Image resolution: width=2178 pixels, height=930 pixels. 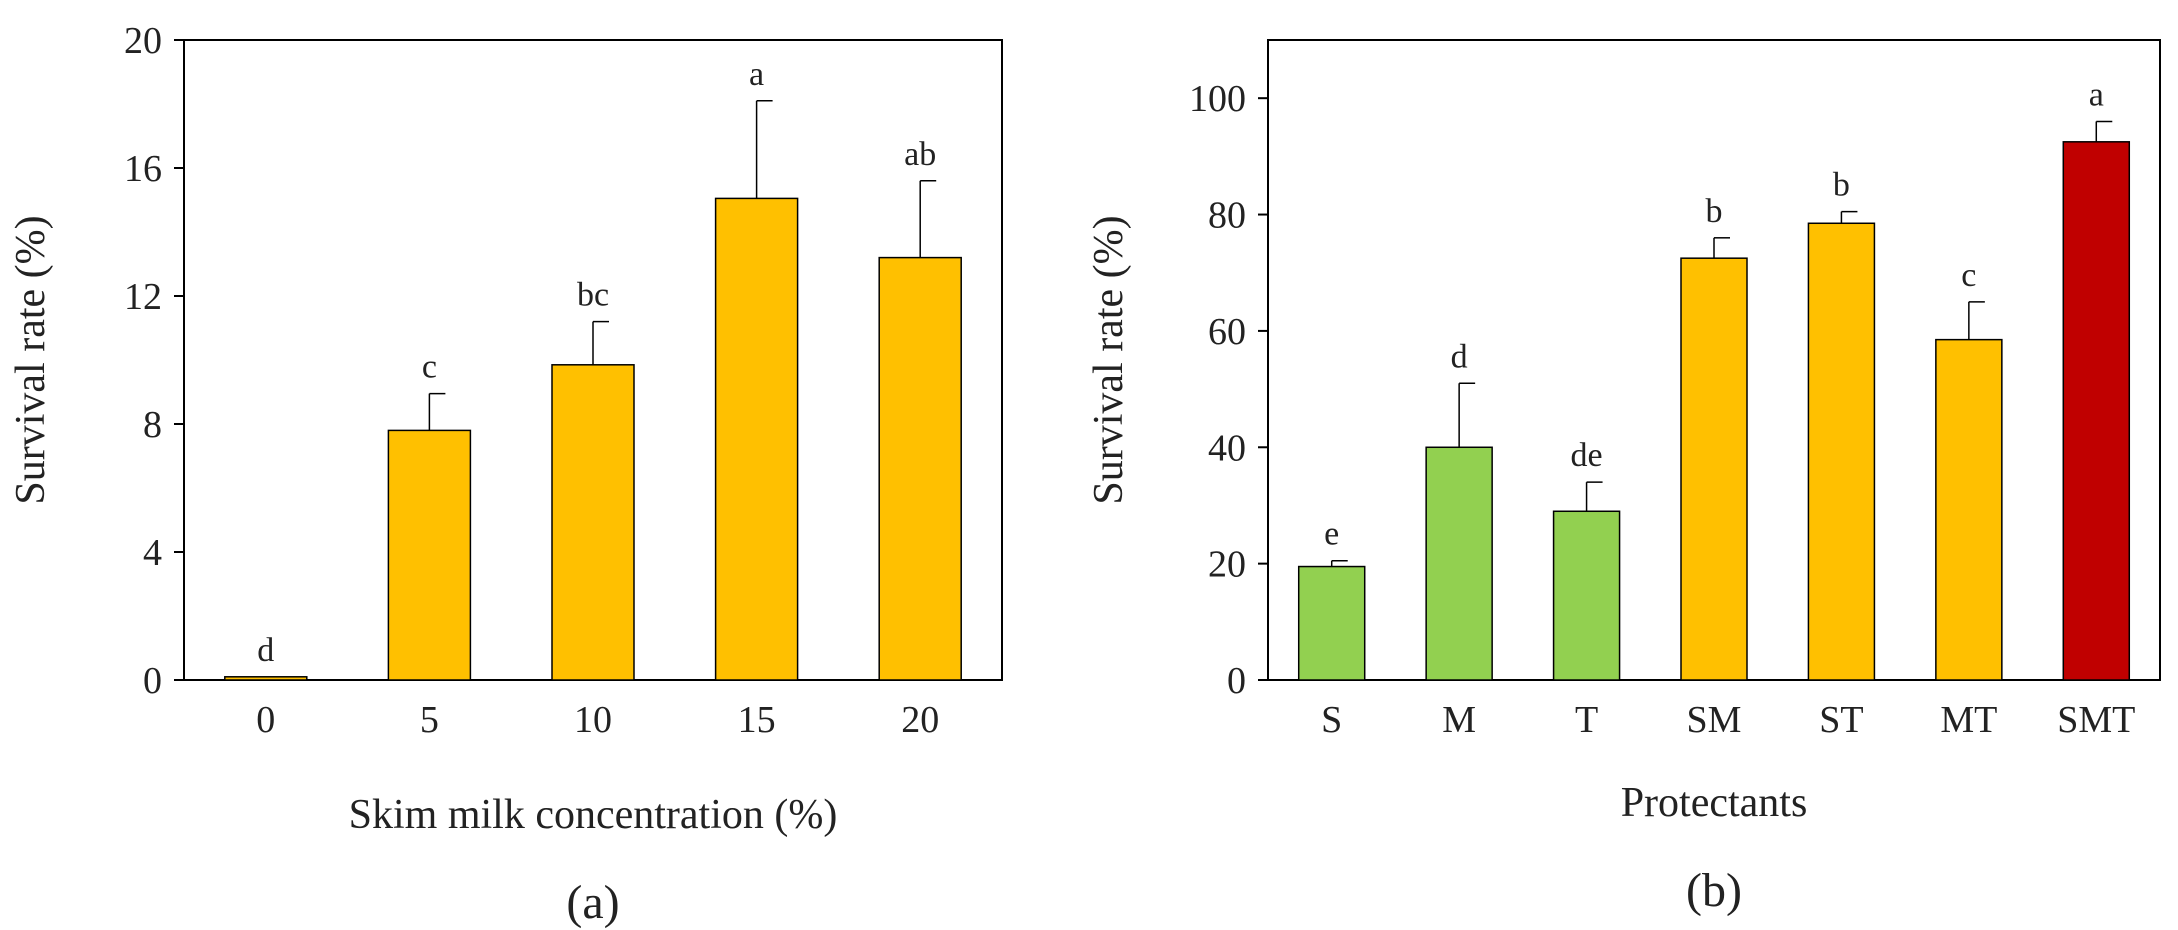 What do you see at coordinates (2096, 720) in the screenshot?
I see `x-tick-label: SMT` at bounding box center [2096, 720].